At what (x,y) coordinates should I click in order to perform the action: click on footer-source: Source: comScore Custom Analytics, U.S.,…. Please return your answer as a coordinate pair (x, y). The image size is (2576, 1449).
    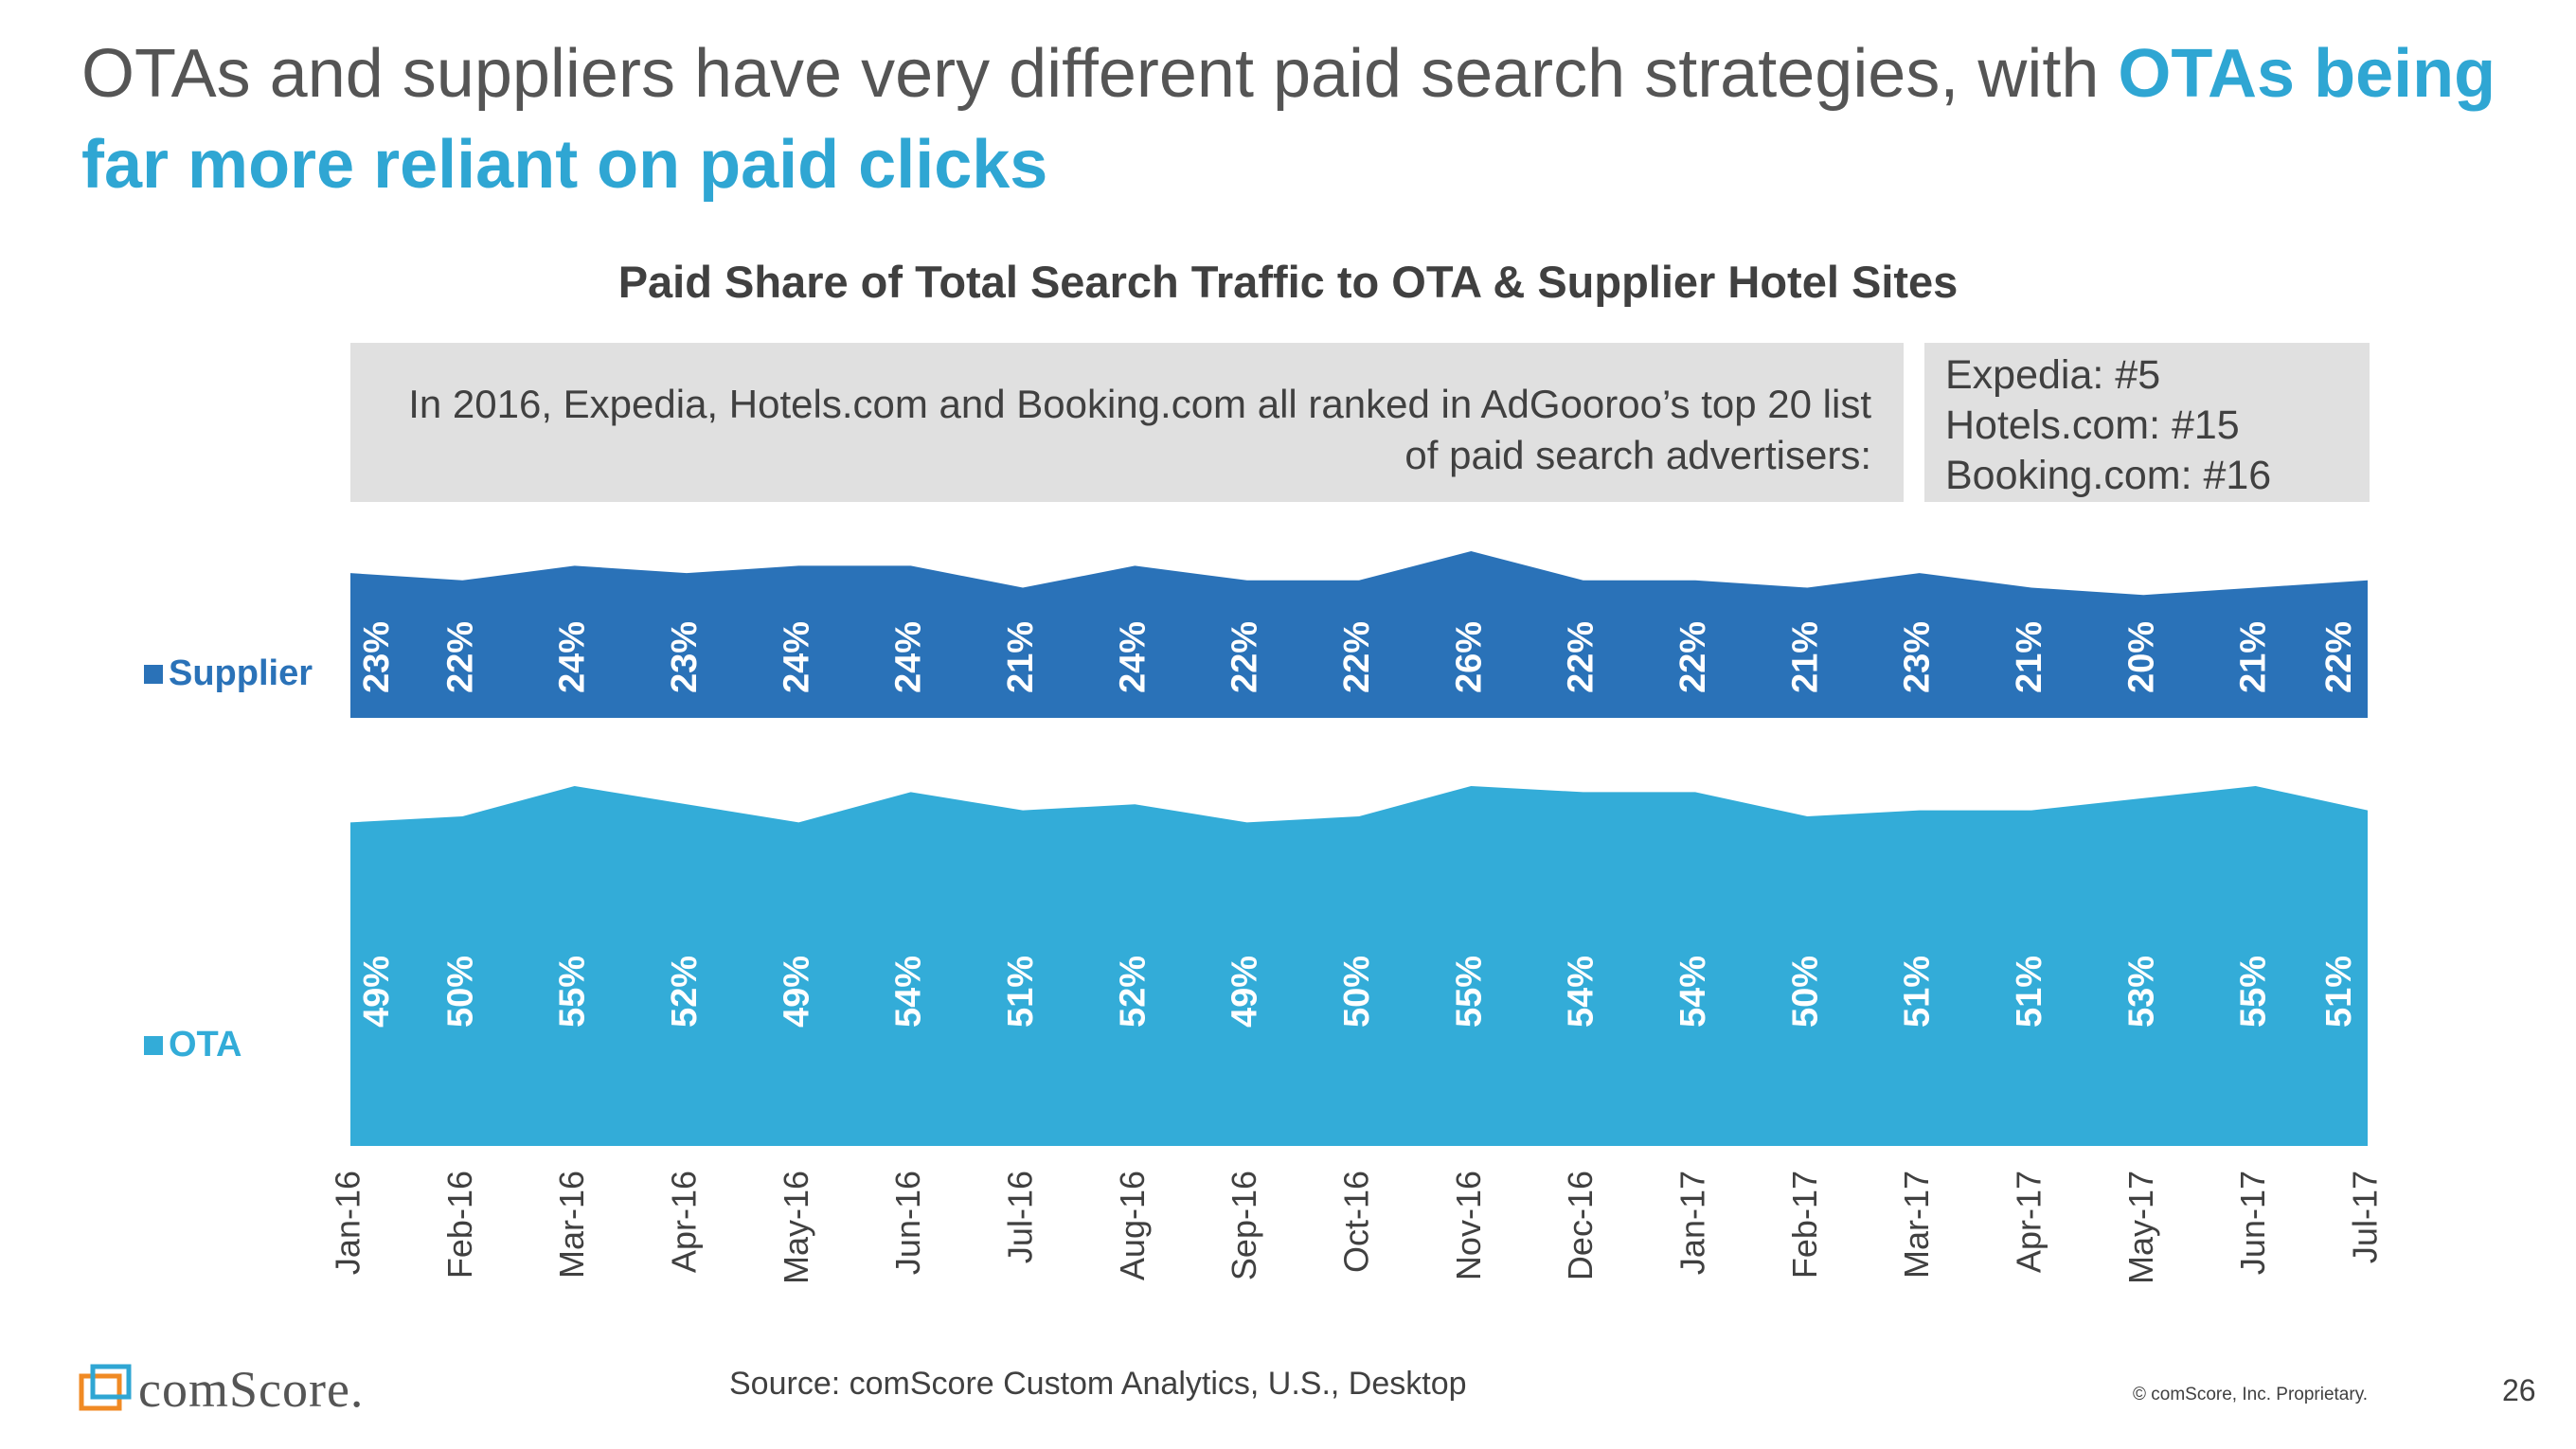
    Looking at the image, I should click on (1098, 1384).